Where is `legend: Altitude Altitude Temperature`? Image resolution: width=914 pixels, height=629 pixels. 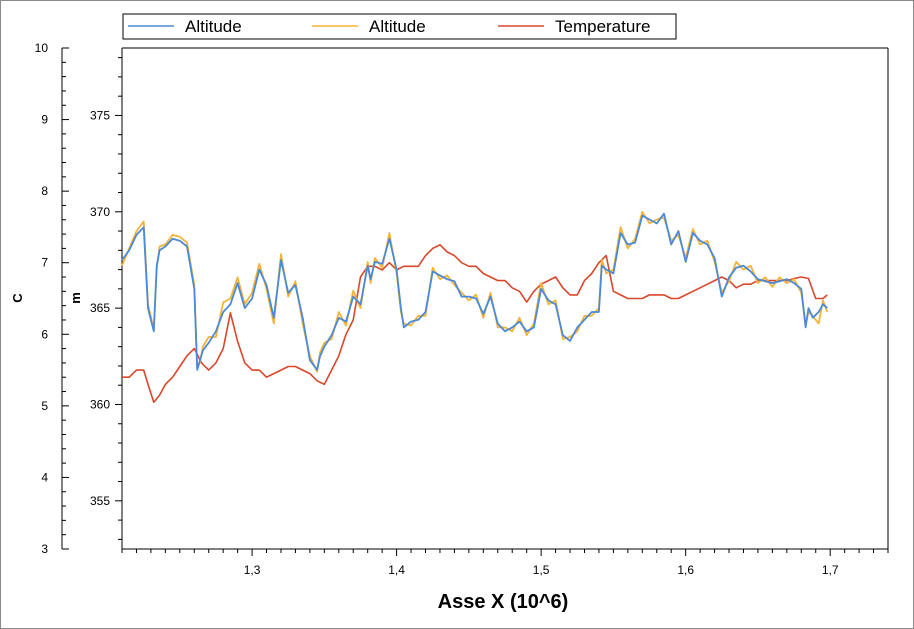
legend: Altitude Altitude Temperature is located at coordinates (399, 26).